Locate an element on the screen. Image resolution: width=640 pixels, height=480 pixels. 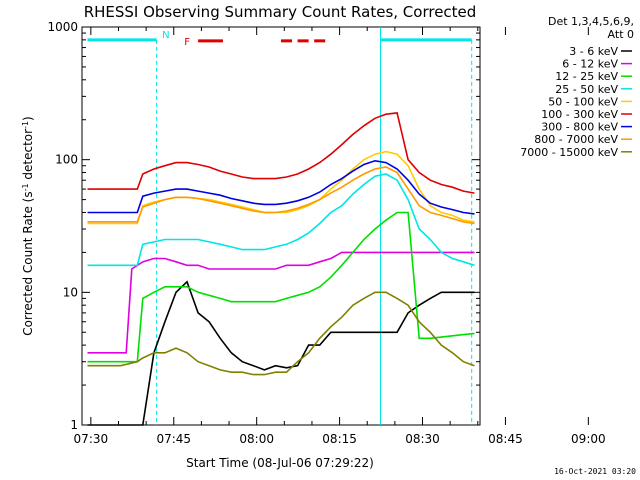
y-tick-label: 1000 is located at coordinates (62, 27).